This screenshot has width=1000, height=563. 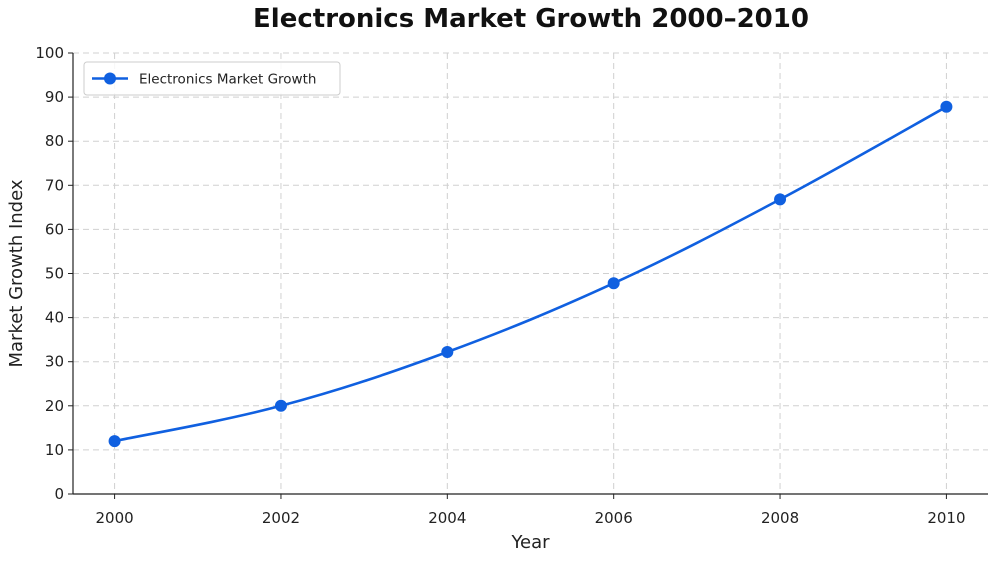 I want to click on y-tick-label: 70, so click(x=54, y=185).